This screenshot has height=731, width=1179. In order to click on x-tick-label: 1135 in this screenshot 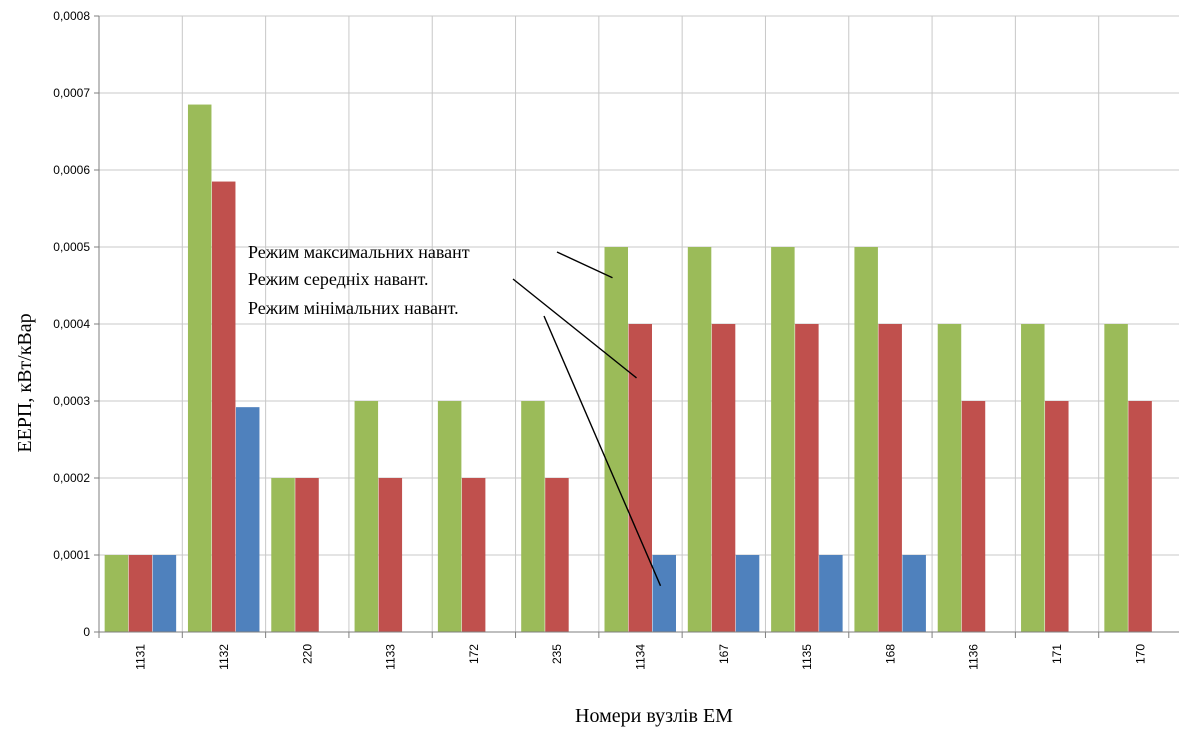, I will do `click(807, 657)`.